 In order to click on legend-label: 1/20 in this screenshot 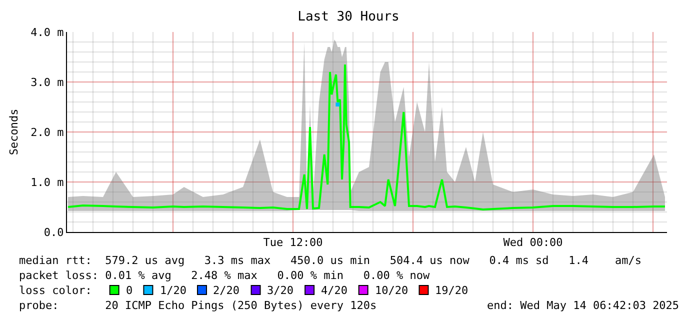, I will do `click(173, 290)`.